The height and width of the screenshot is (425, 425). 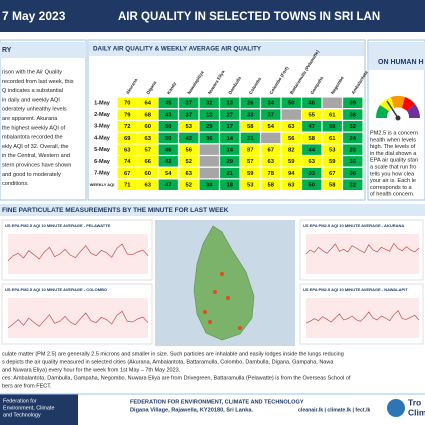 What do you see at coordinates (226, 49) in the screenshot?
I see `table-head` at bounding box center [226, 49].